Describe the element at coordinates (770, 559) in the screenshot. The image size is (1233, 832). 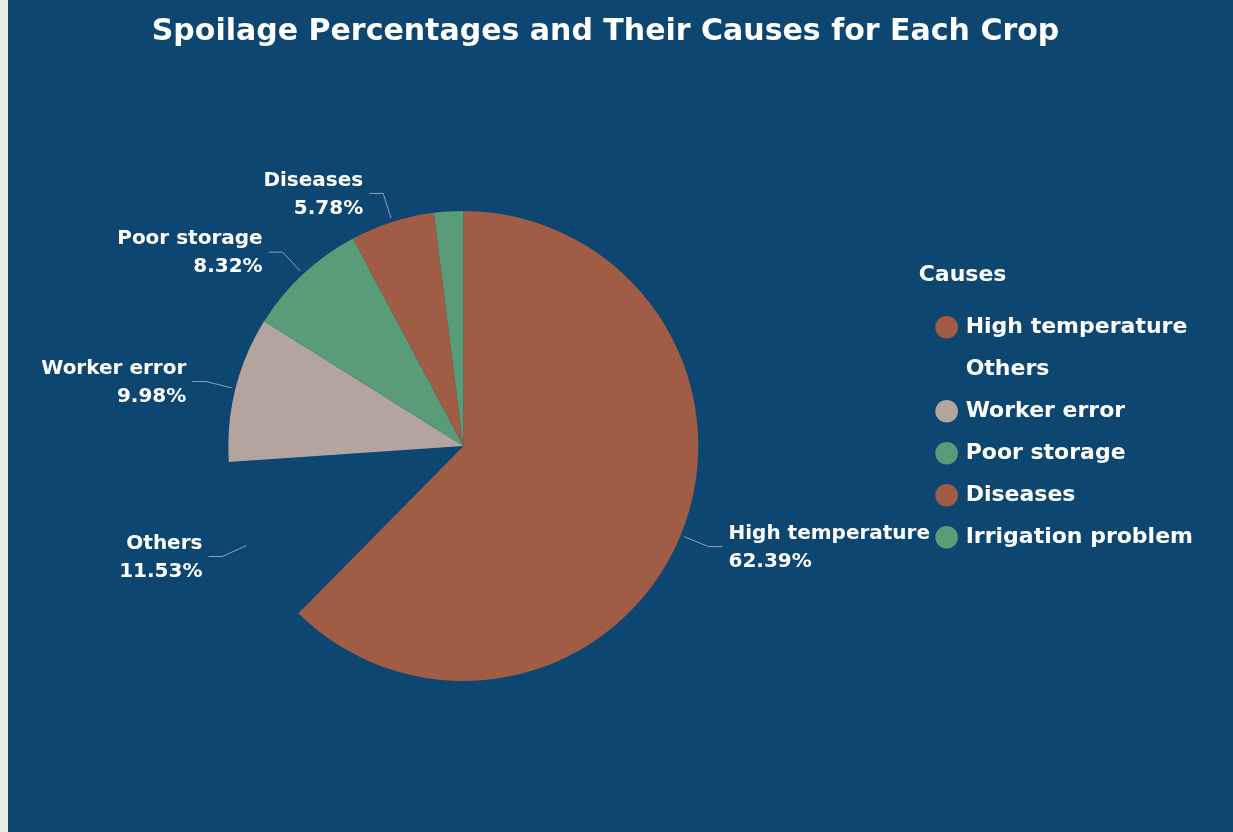
I see `data-label: 62.39%` at that location.